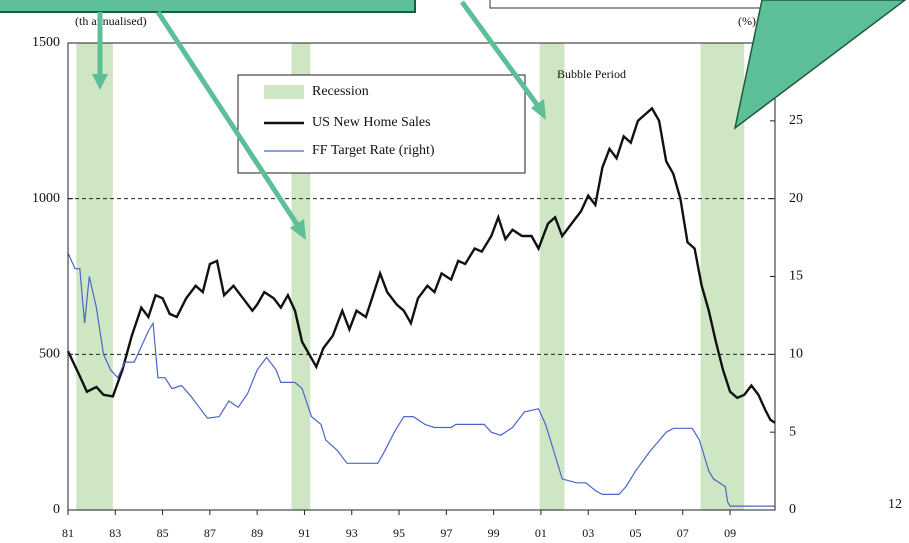 The image size is (909, 543). I want to click on x-tick-label: 93, so click(352, 533).